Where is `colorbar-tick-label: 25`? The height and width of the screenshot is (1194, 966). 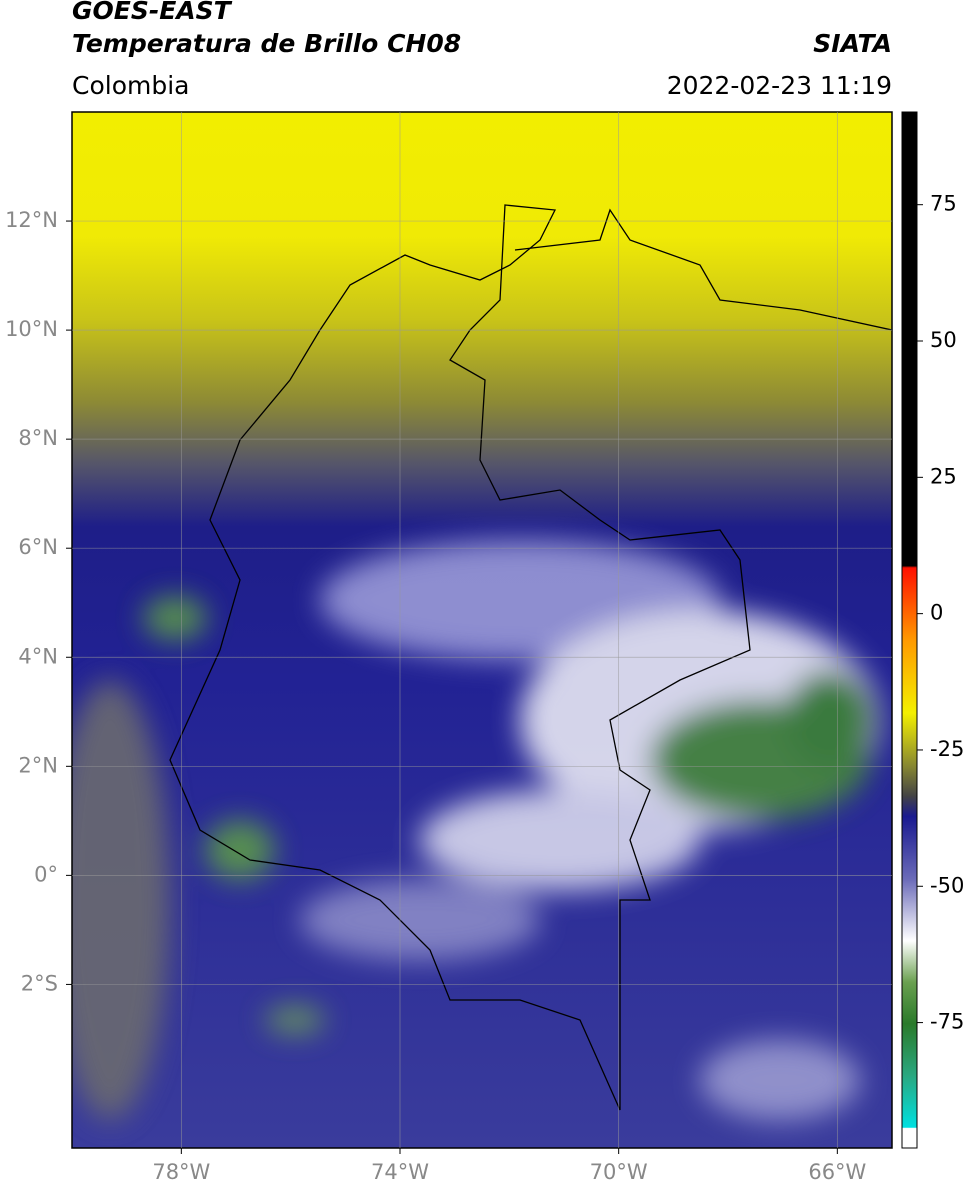
colorbar-tick-label: 25 is located at coordinates (943, 476).